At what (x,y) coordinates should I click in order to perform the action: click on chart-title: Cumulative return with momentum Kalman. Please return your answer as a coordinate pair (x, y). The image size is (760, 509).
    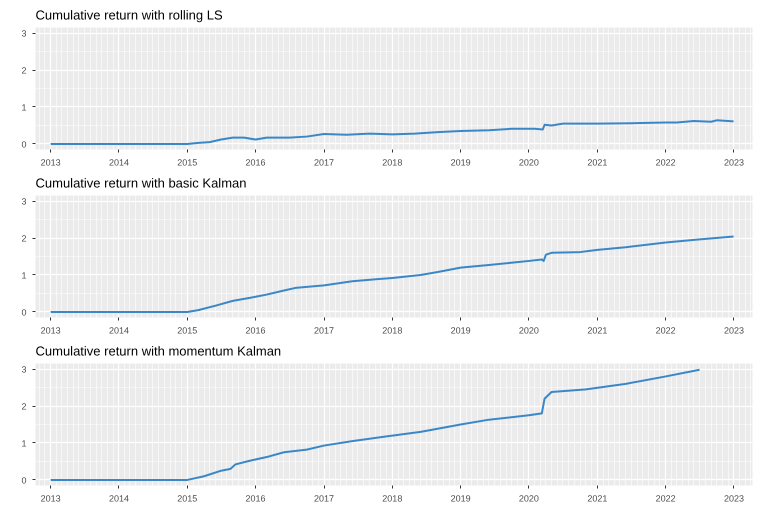
    Looking at the image, I should click on (159, 351).